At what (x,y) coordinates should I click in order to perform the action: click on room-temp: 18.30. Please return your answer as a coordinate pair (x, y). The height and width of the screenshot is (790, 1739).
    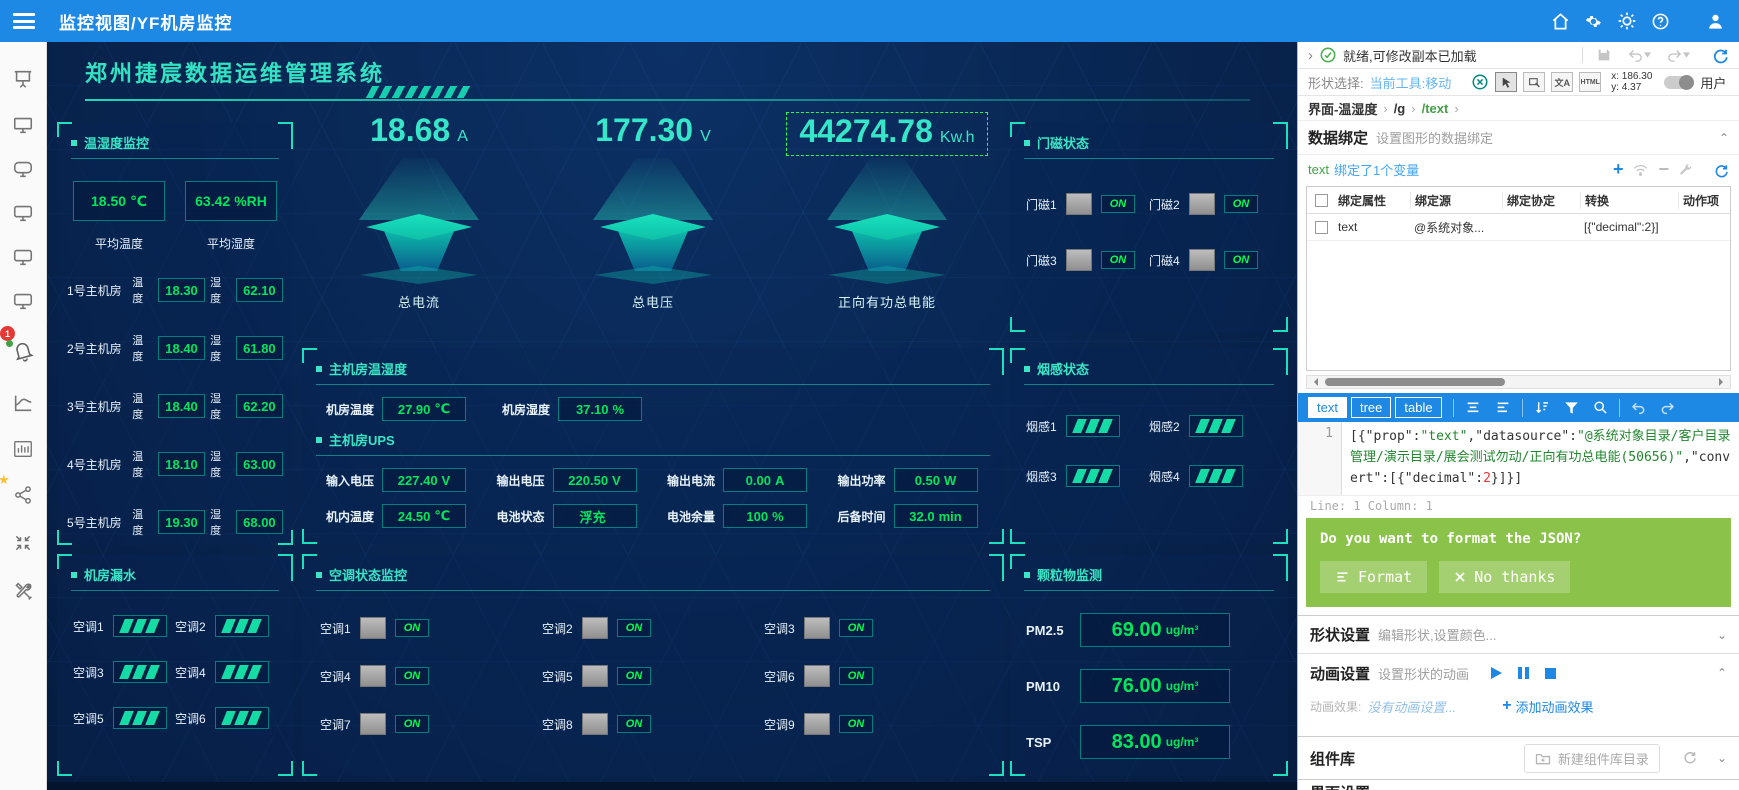
    Looking at the image, I should click on (181, 290).